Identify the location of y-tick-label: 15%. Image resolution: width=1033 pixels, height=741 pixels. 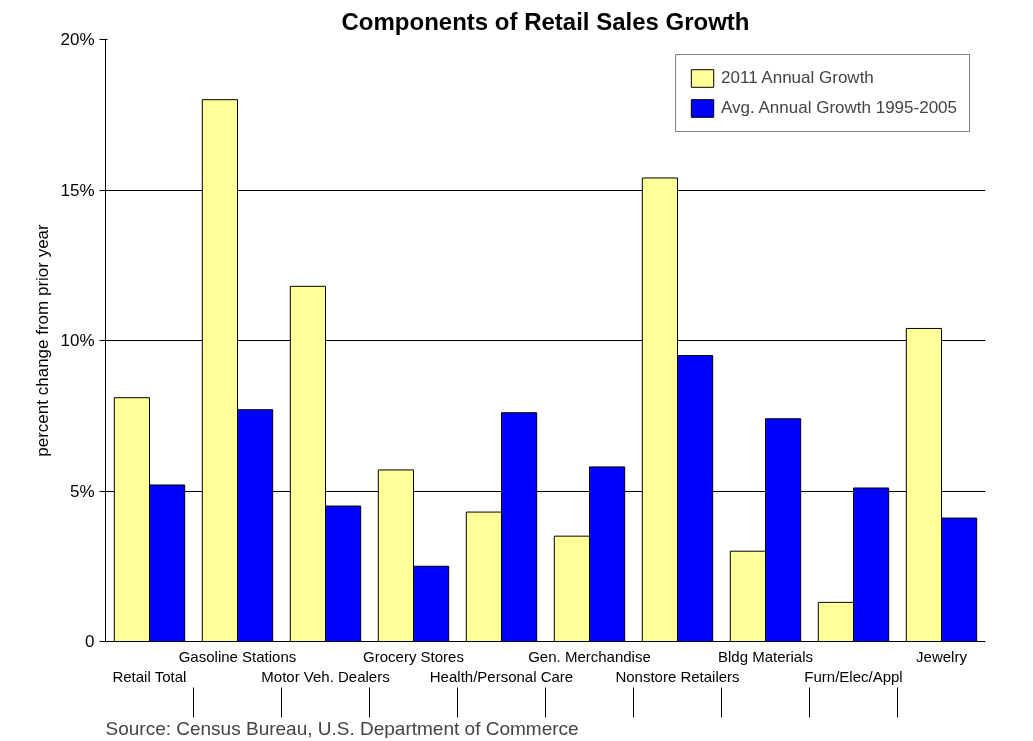
(77, 190).